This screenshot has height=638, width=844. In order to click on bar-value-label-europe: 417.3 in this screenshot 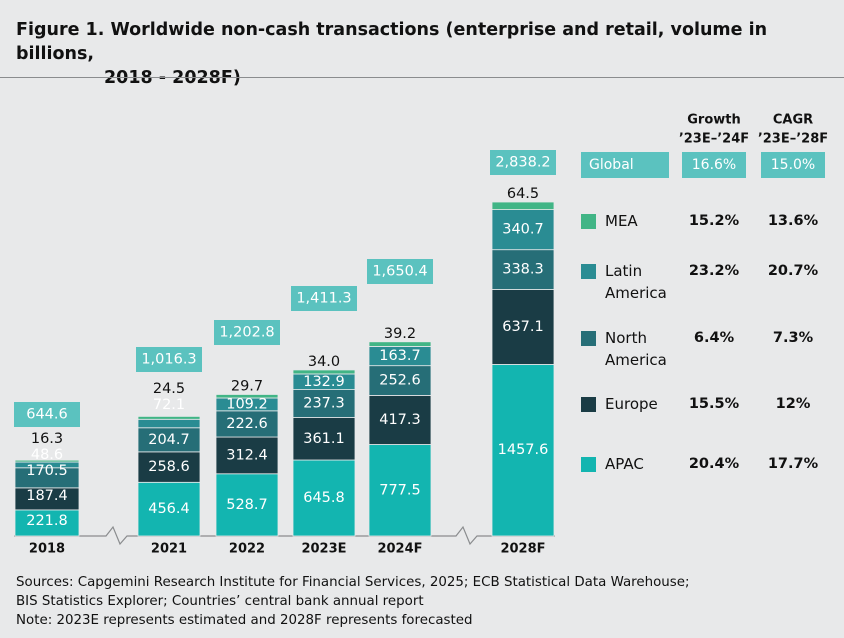, I will do `click(400, 420)`.